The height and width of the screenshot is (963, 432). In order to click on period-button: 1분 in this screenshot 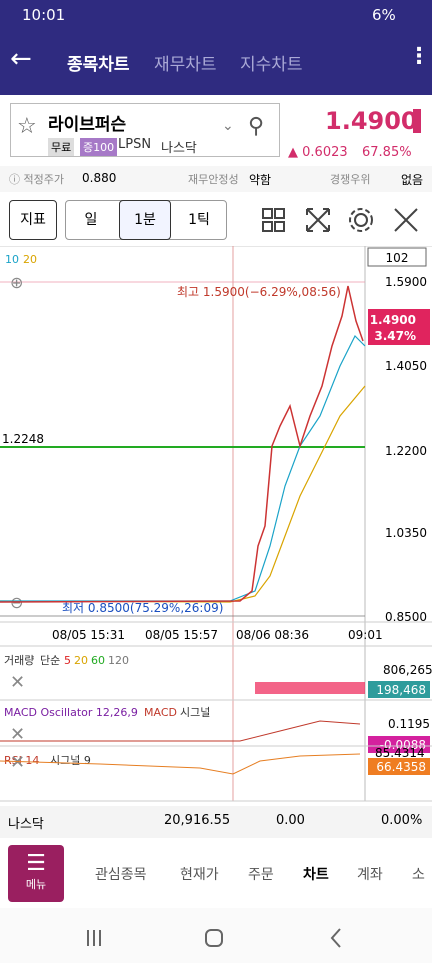, I will do `click(145, 220)`.